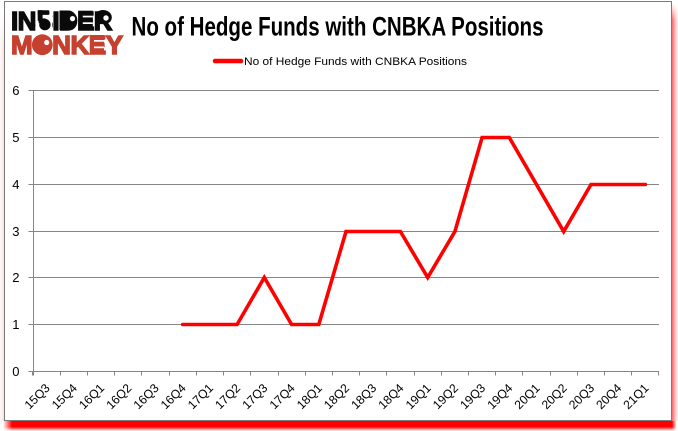 The width and height of the screenshot is (678, 431). Describe the element at coordinates (336, 396) in the screenshot. I see `svg-text: 18Q2` at that location.